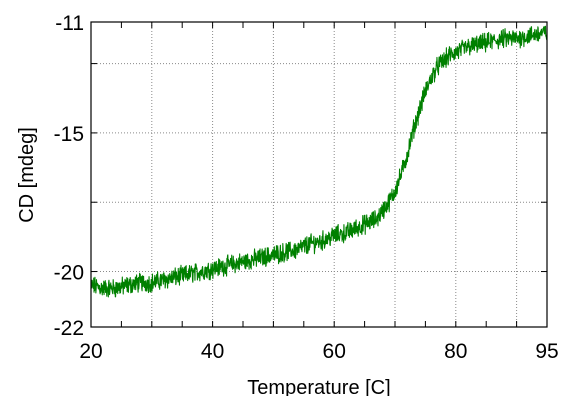 This screenshot has height=396, width=562. What do you see at coordinates (212, 351) in the screenshot?
I see `x-tick-label: 40` at bounding box center [212, 351].